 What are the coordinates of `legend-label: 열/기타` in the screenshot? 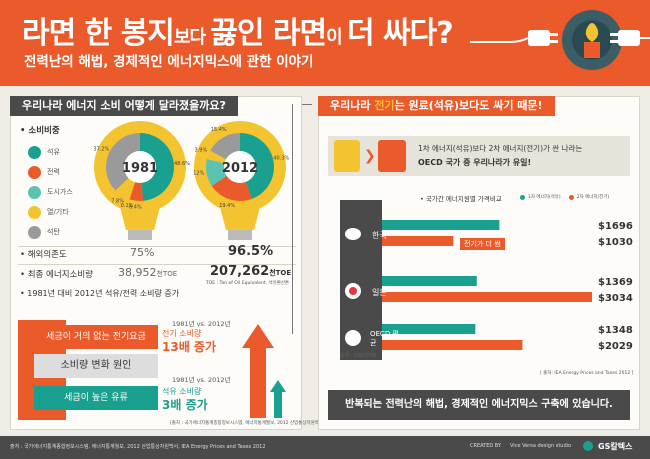 It's located at (58, 212).